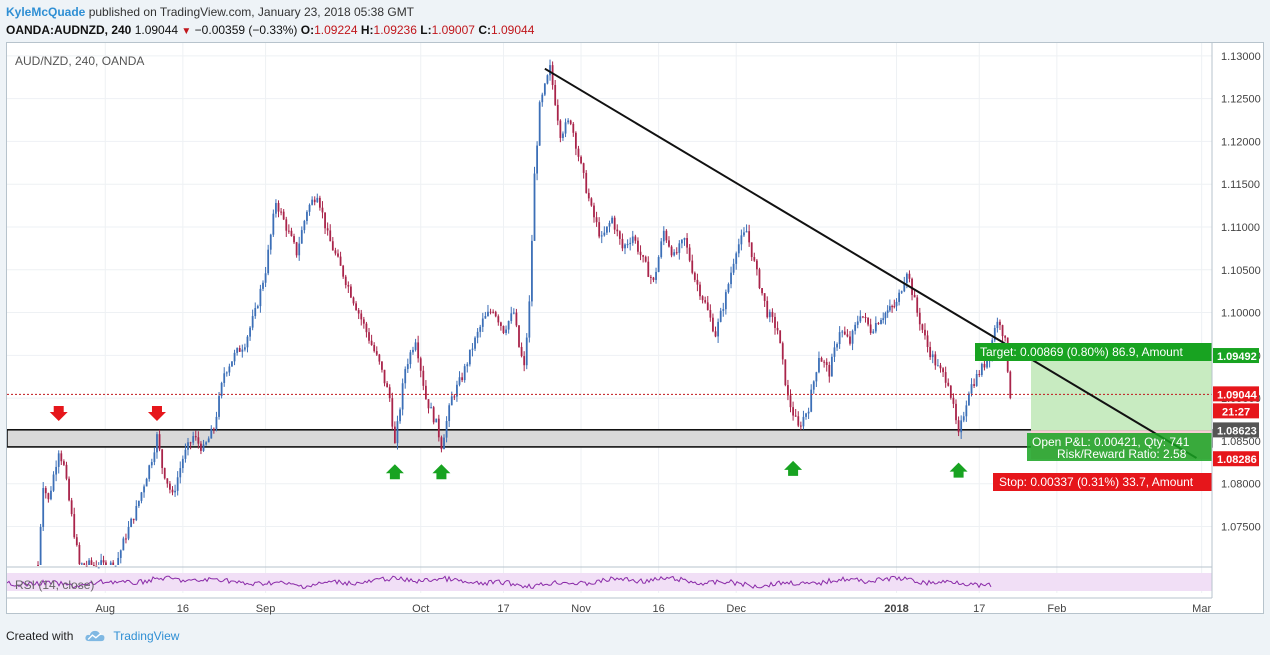  Describe the element at coordinates (336, 30) in the screenshot. I see `open-value: 1.09224` at that location.